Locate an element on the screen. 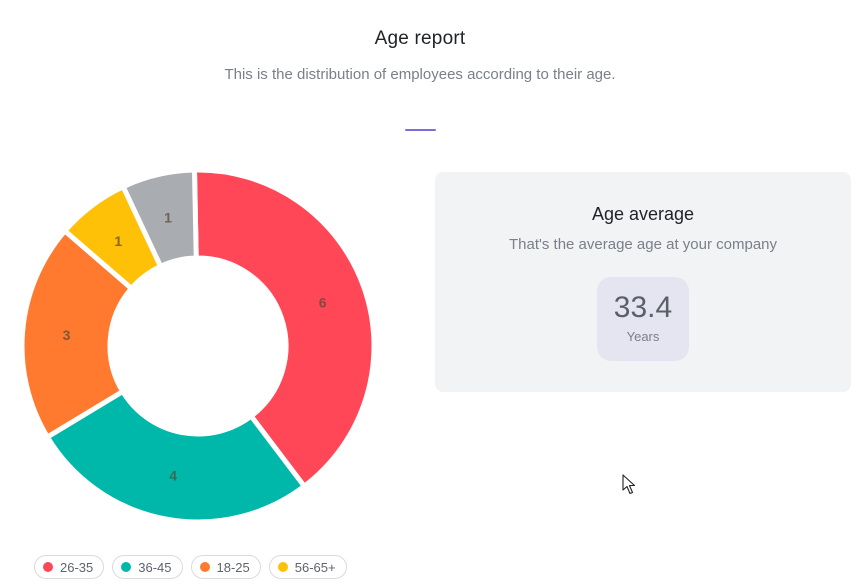  legend-item: 36-45 is located at coordinates (147, 567).